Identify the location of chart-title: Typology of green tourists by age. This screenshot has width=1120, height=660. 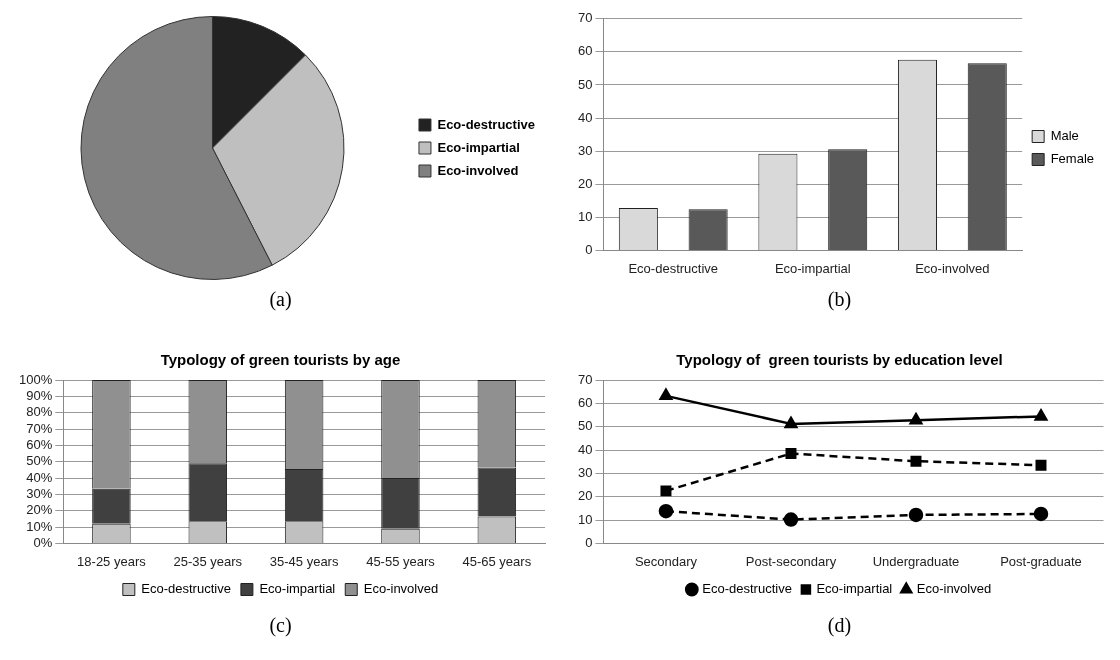
(280, 360).